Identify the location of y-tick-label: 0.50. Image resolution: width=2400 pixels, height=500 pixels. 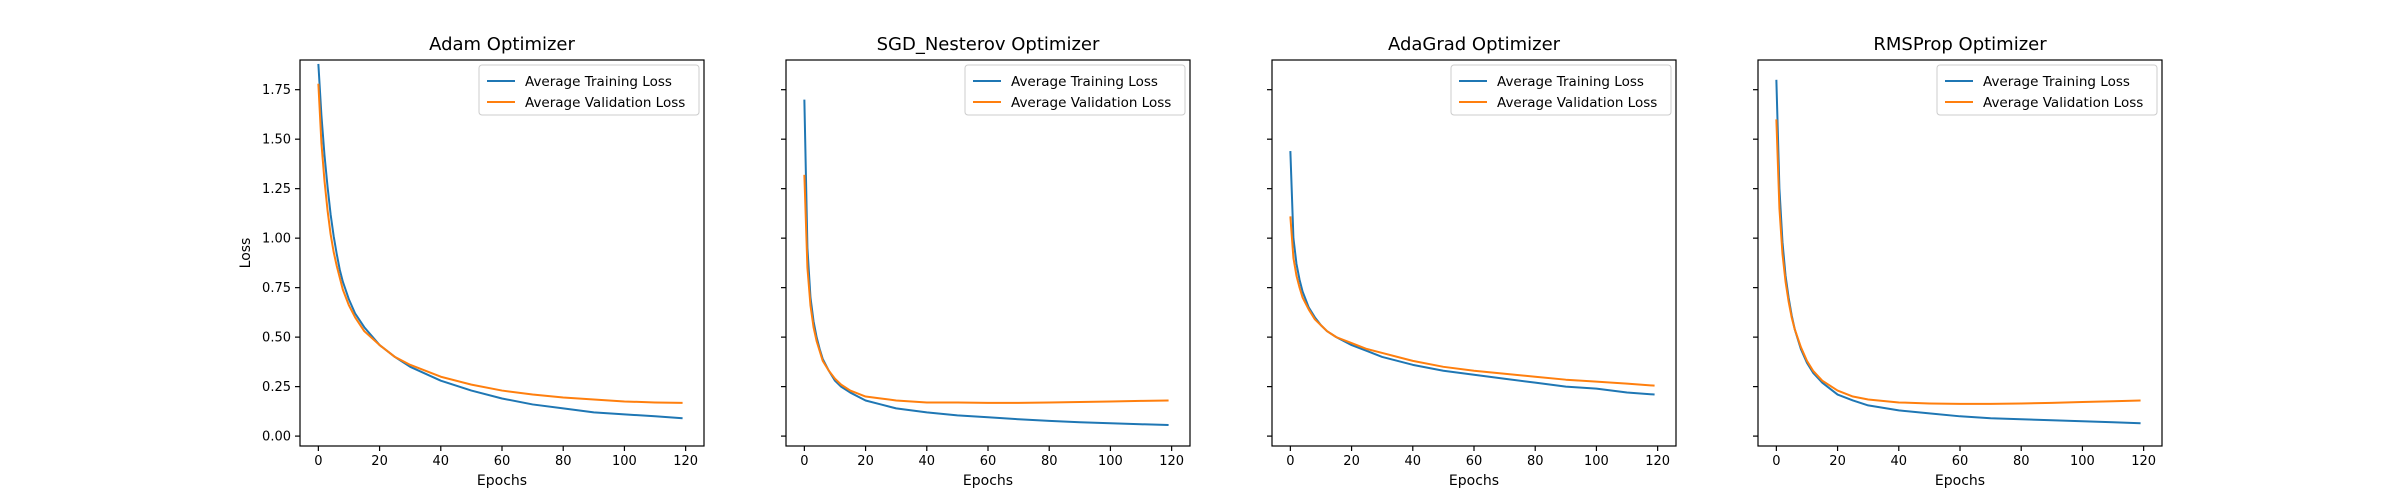
(276, 338).